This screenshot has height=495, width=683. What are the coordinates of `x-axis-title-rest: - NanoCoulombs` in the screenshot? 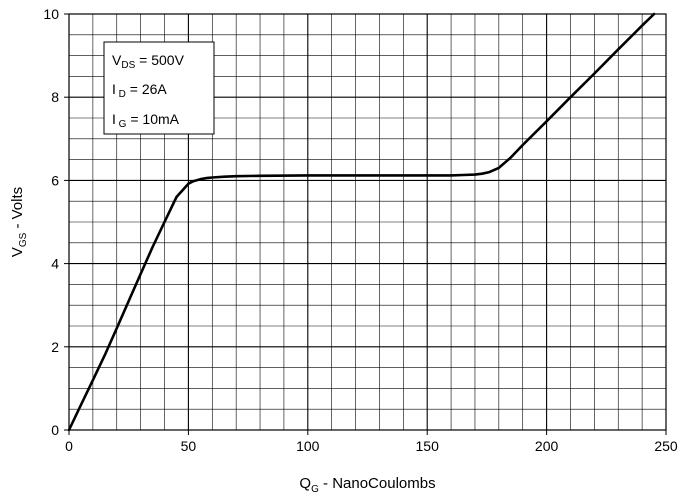 It's located at (377, 483).